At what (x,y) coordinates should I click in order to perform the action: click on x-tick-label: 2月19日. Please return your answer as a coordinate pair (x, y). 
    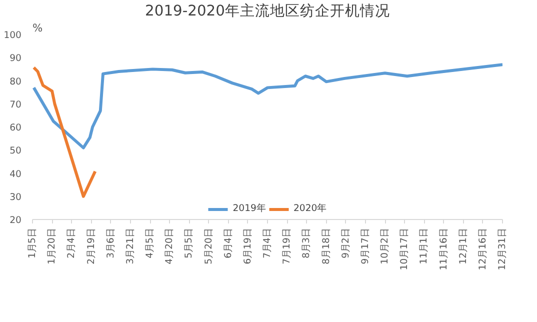
    Looking at the image, I should click on (91, 246).